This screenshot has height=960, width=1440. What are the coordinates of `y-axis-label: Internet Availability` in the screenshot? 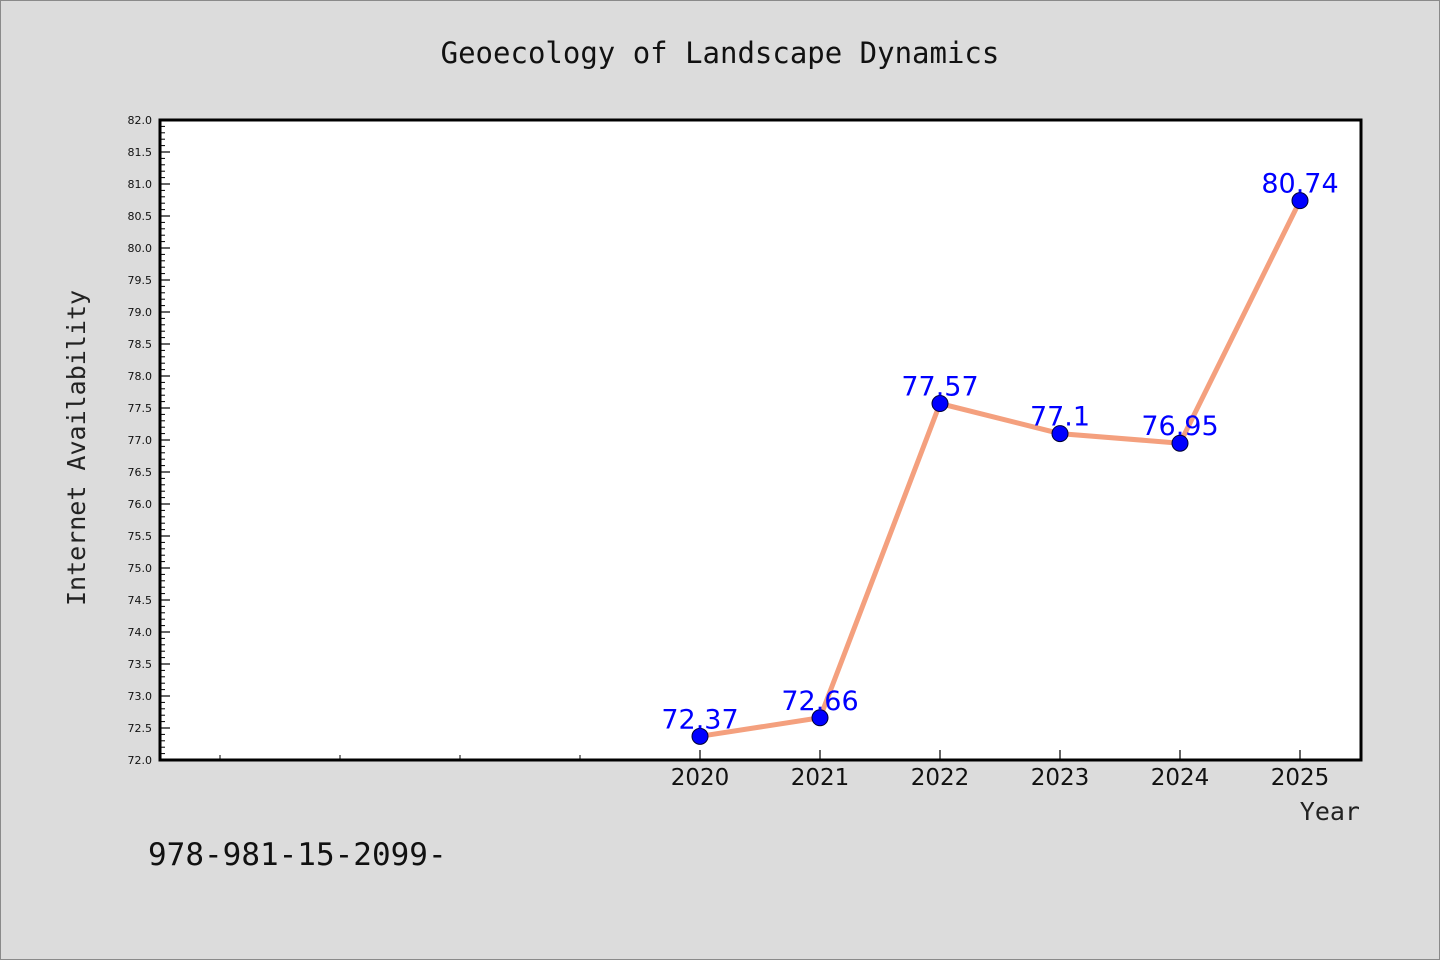 It's located at (76, 448).